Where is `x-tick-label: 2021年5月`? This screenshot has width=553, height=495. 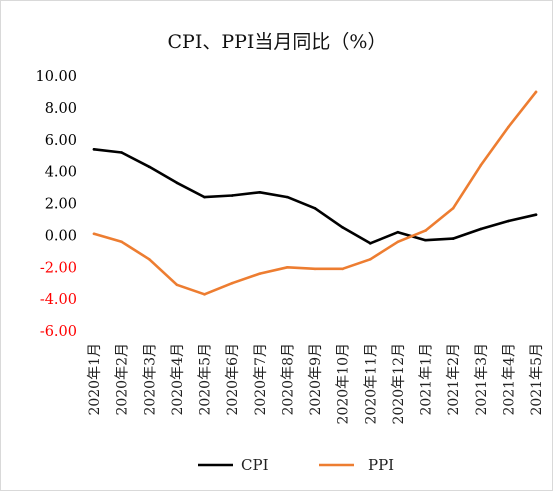
x-tick-label: 2021年5月 is located at coordinates (537, 379).